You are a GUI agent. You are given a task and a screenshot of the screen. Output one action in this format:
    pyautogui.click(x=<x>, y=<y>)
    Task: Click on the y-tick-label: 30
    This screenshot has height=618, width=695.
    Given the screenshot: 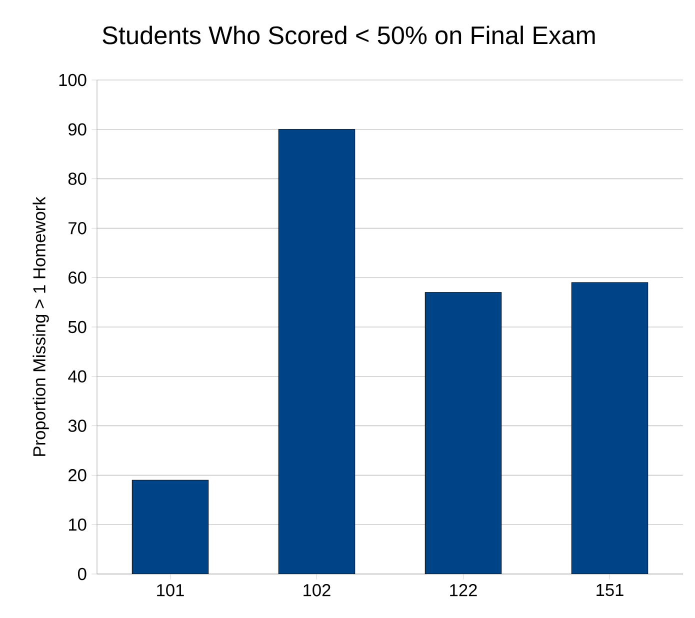 What is the action you would take?
    pyautogui.click(x=77, y=426)
    